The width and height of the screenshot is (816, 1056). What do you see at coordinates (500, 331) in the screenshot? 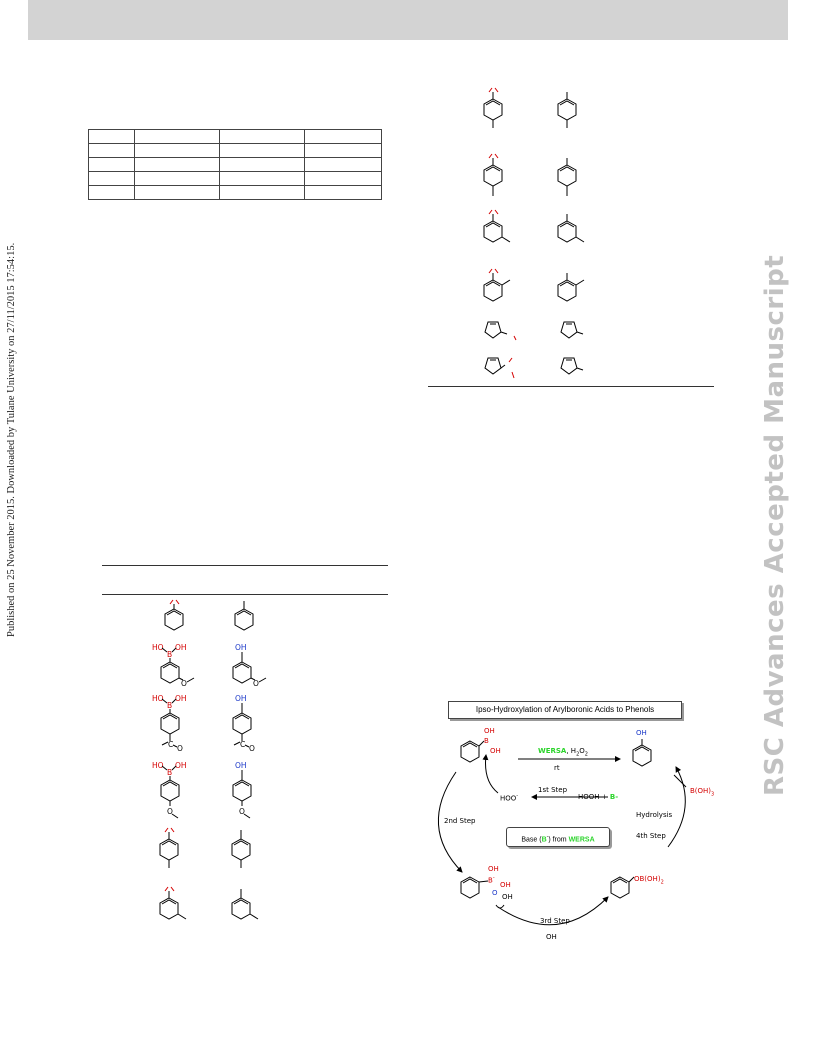
I see `structure-thiophene-iodide-r5` at bounding box center [500, 331].